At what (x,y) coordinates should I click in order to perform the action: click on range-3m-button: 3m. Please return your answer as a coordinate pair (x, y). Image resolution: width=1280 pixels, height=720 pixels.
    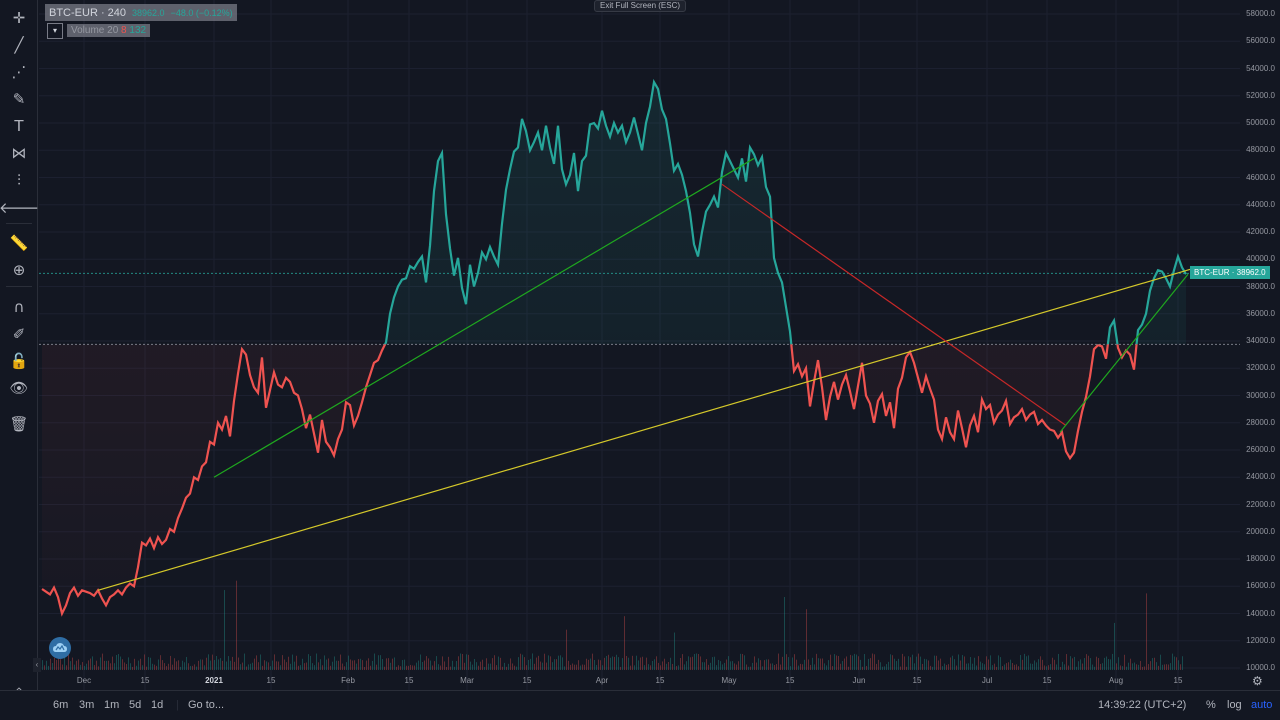
    Looking at the image, I should click on (87, 705).